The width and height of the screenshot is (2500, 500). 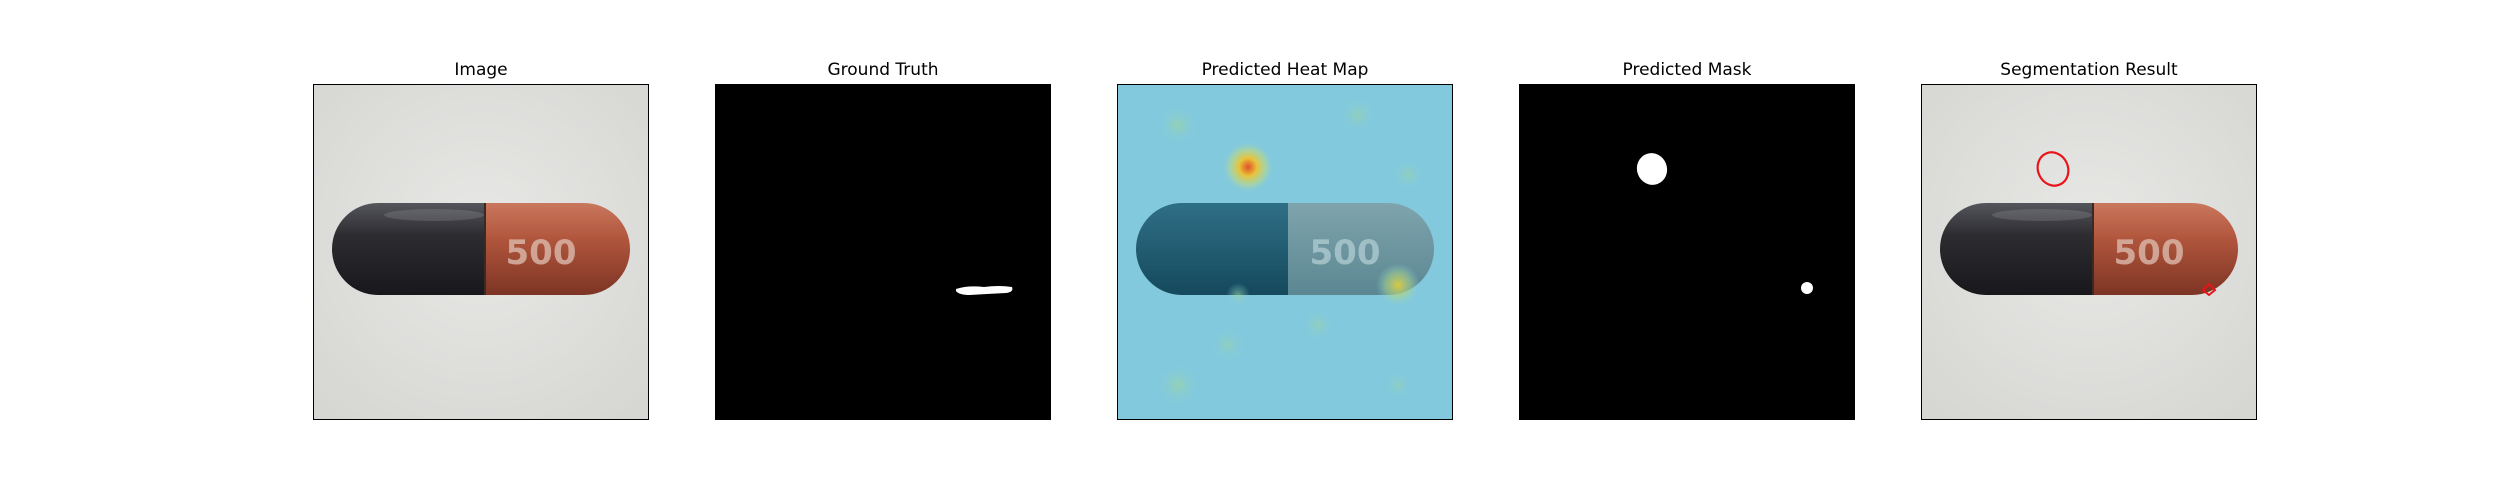 What do you see at coordinates (1285, 252) in the screenshot?
I see `heat-map: 500` at bounding box center [1285, 252].